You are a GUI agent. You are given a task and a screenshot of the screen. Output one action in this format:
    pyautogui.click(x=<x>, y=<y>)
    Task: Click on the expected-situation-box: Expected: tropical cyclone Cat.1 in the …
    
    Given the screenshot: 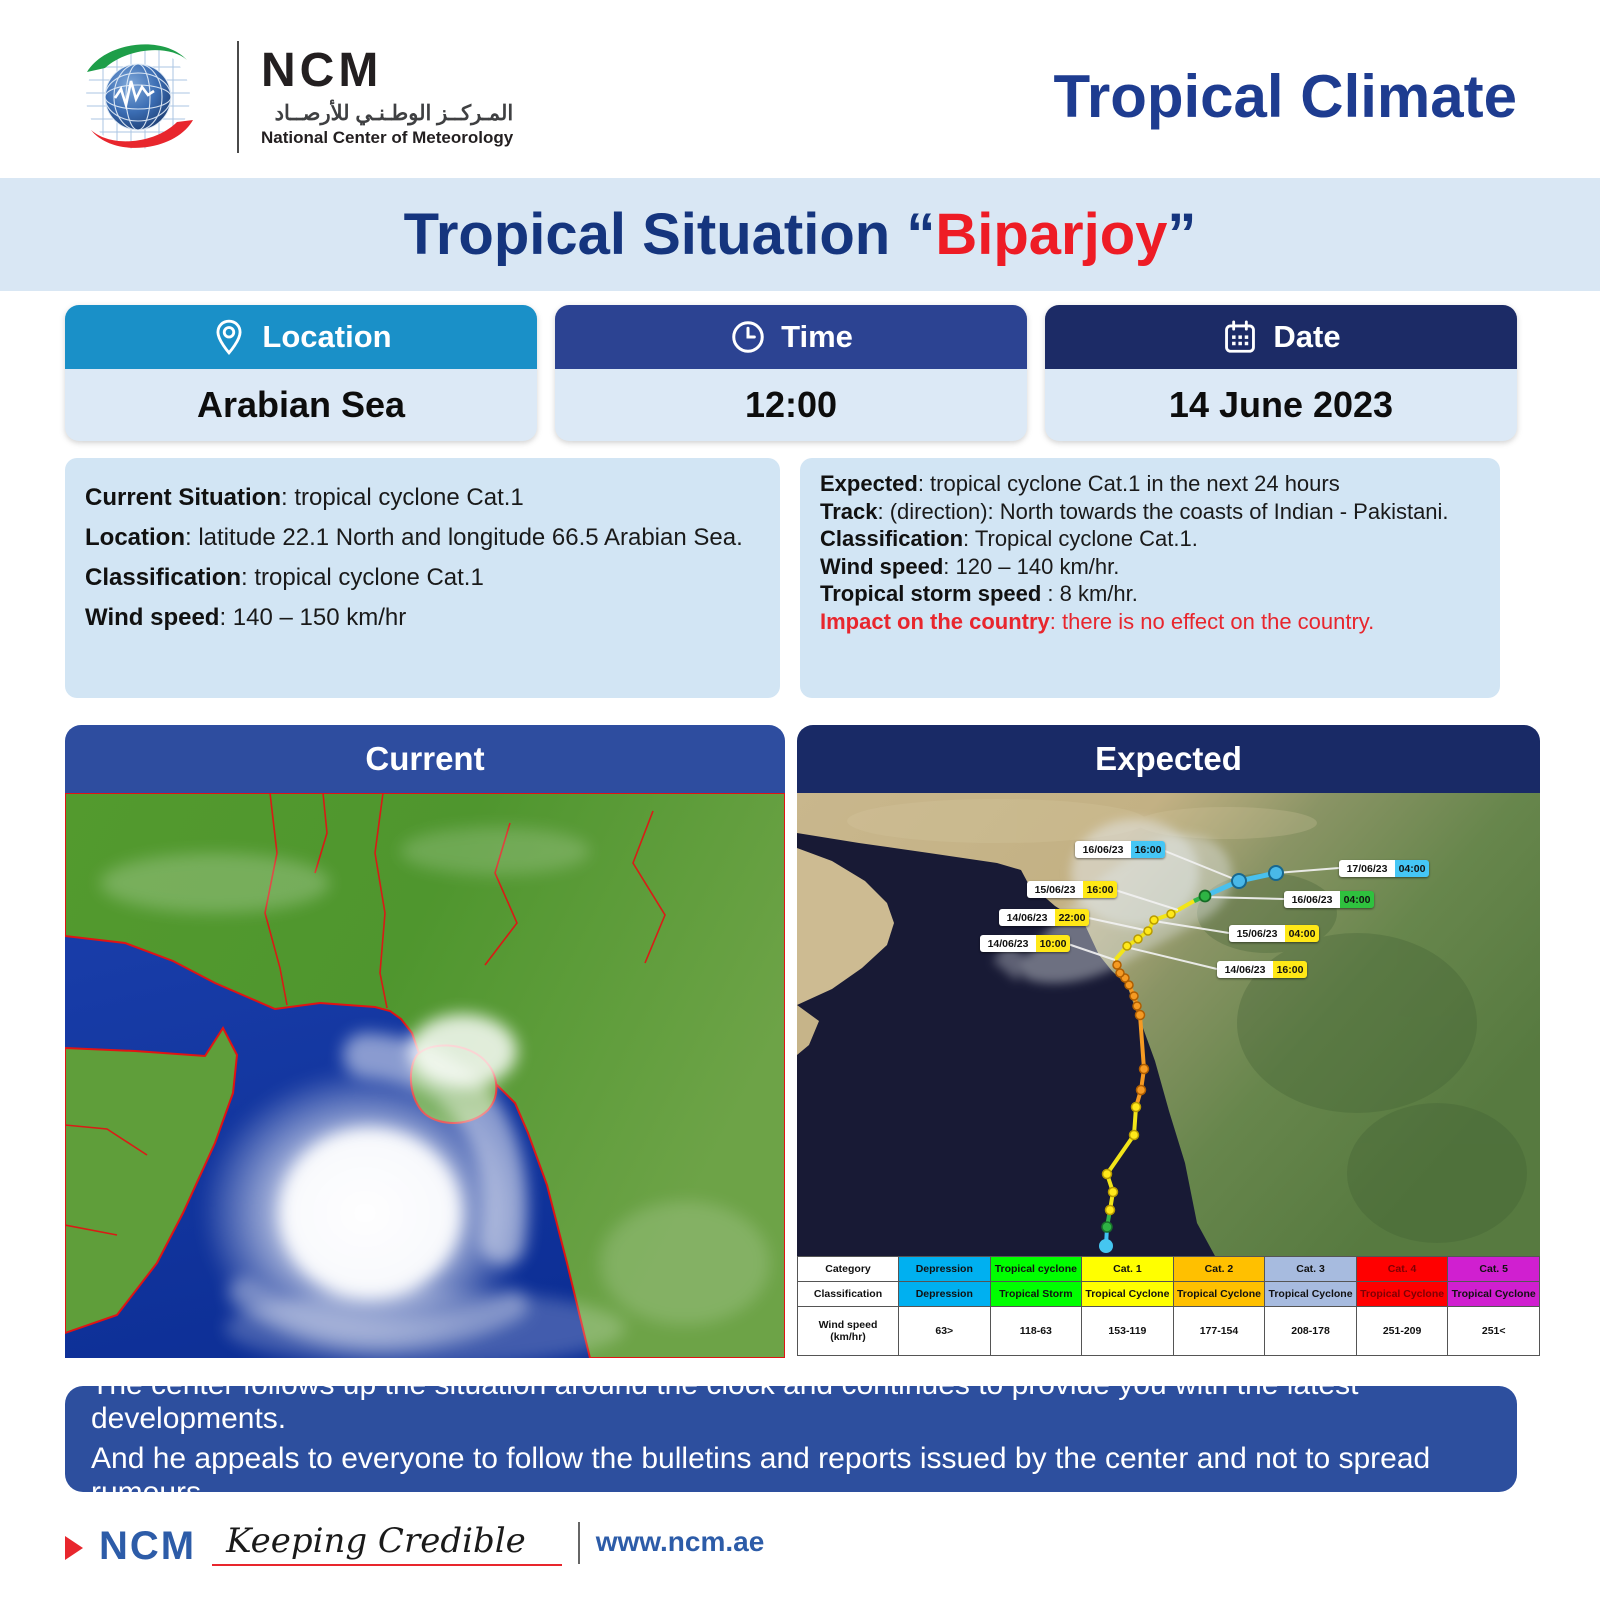 What is the action you would take?
    pyautogui.click(x=1150, y=578)
    